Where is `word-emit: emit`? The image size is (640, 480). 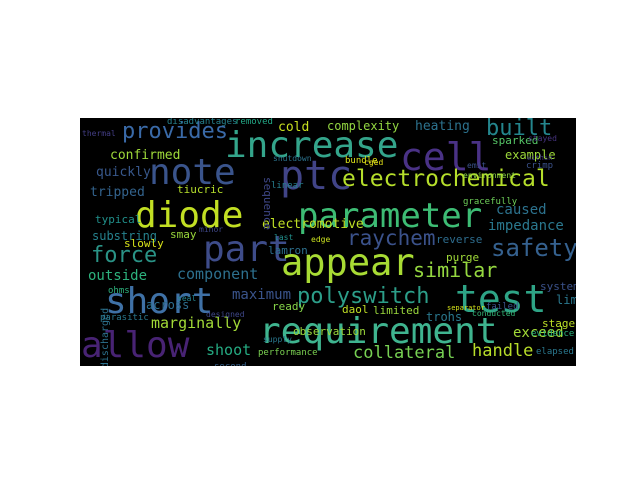 word-emit: emit is located at coordinates (477, 165).